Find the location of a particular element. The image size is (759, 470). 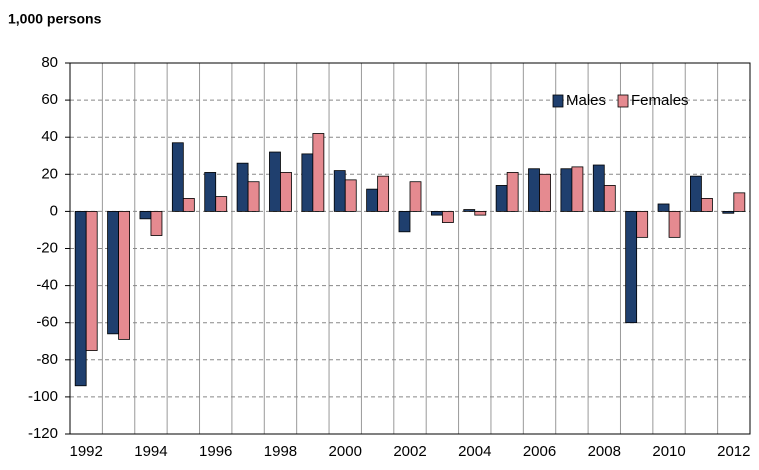

x-tick-label: 2000 is located at coordinates (345, 451).